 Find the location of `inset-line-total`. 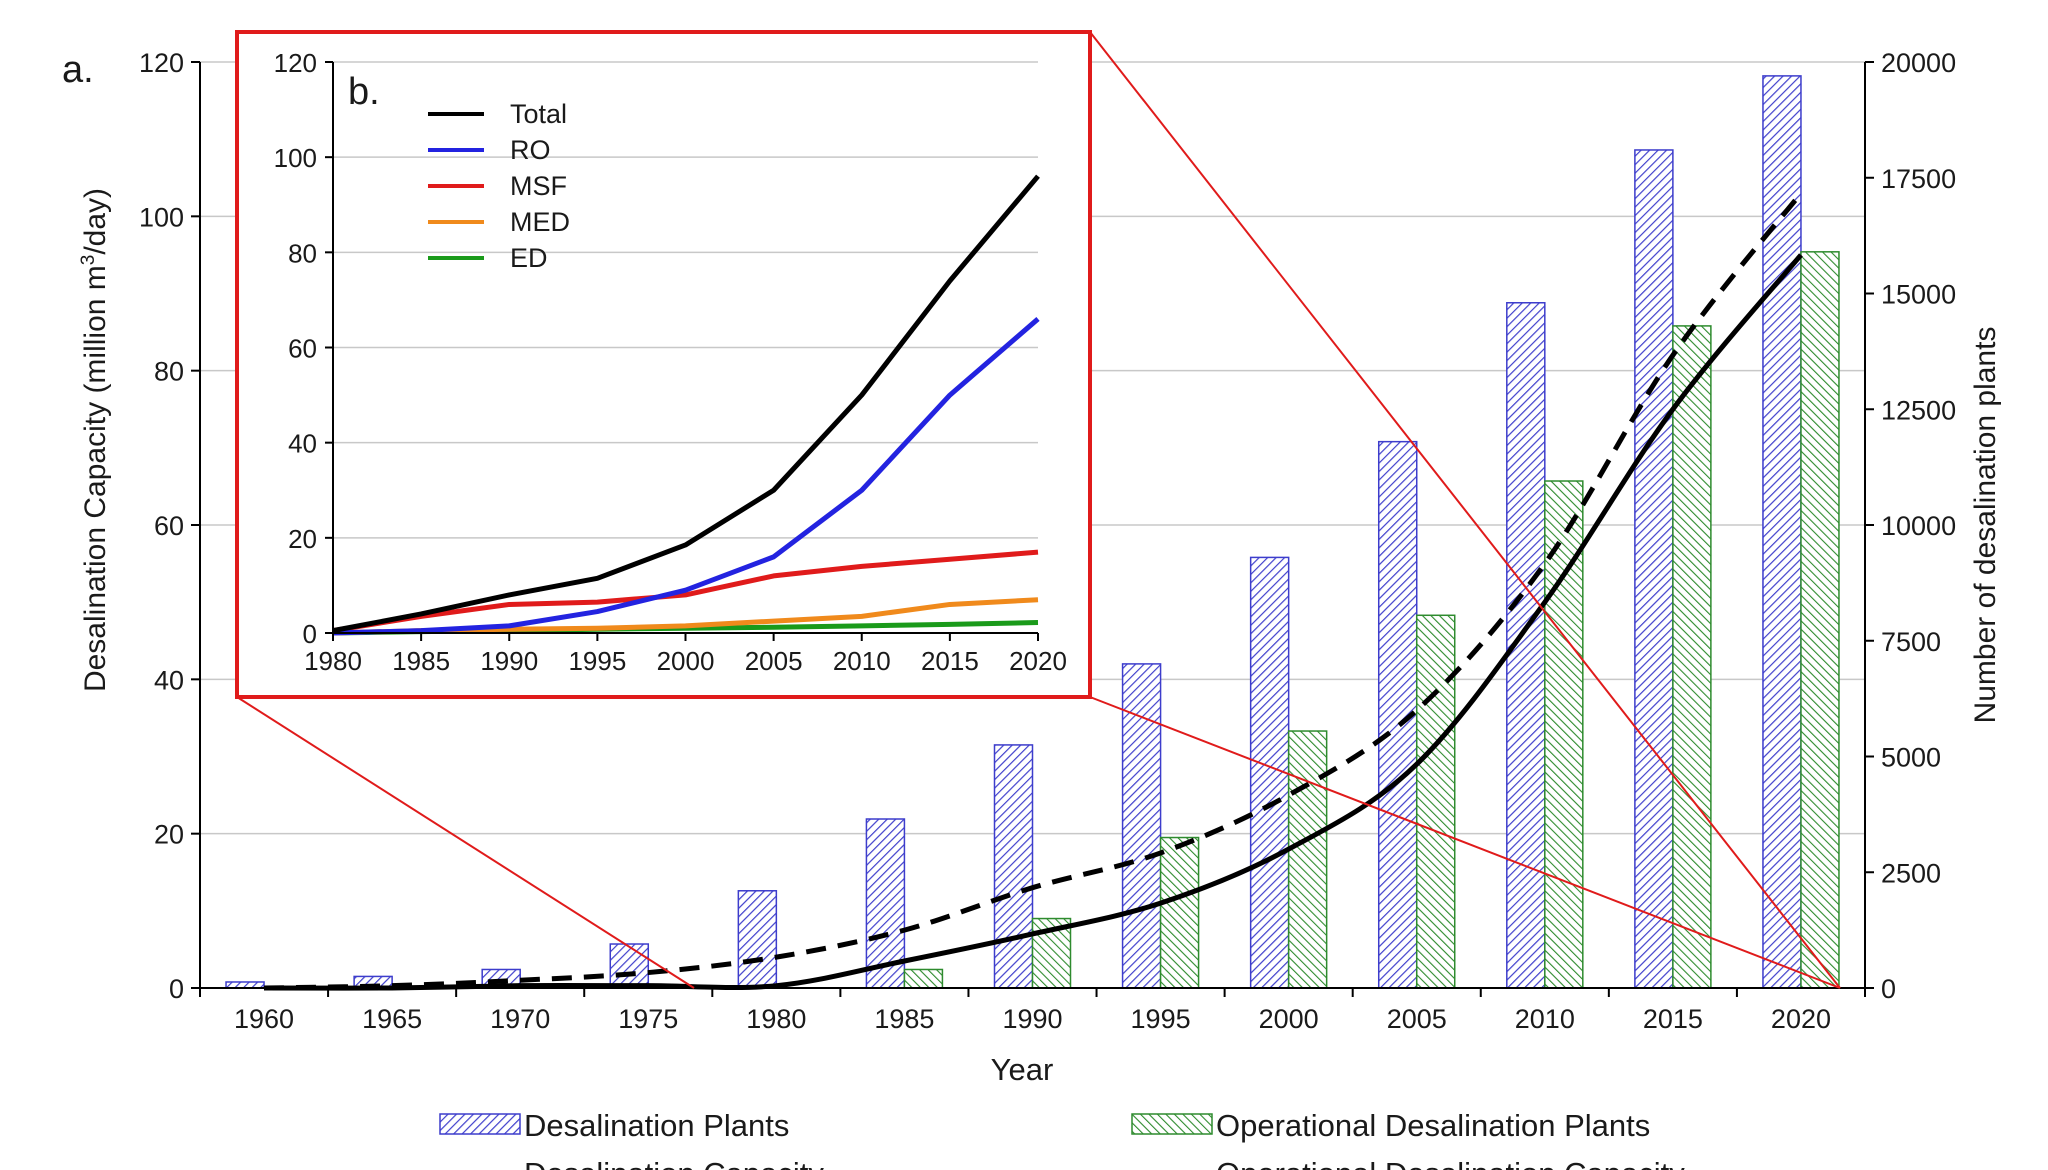

inset-line-total is located at coordinates (686, 404).